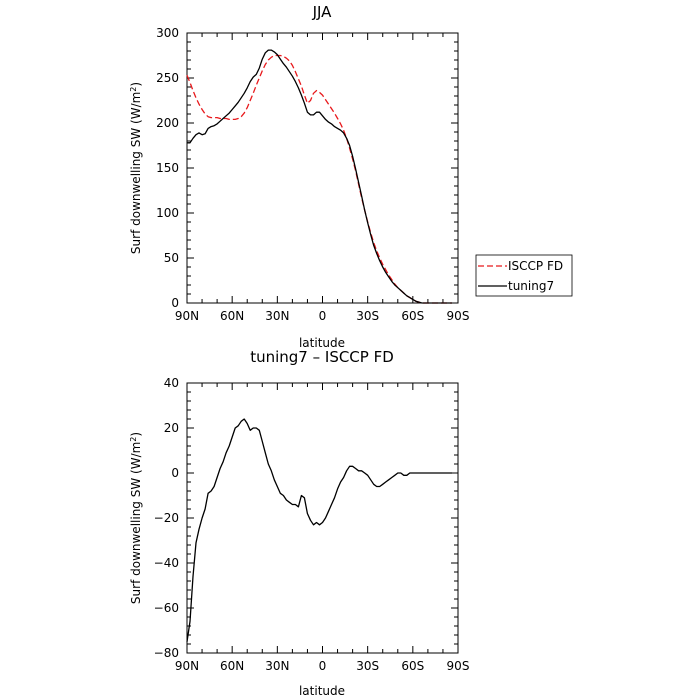  Describe the element at coordinates (367, 666) in the screenshot. I see `bottom-x-tick-label: 30S` at that location.